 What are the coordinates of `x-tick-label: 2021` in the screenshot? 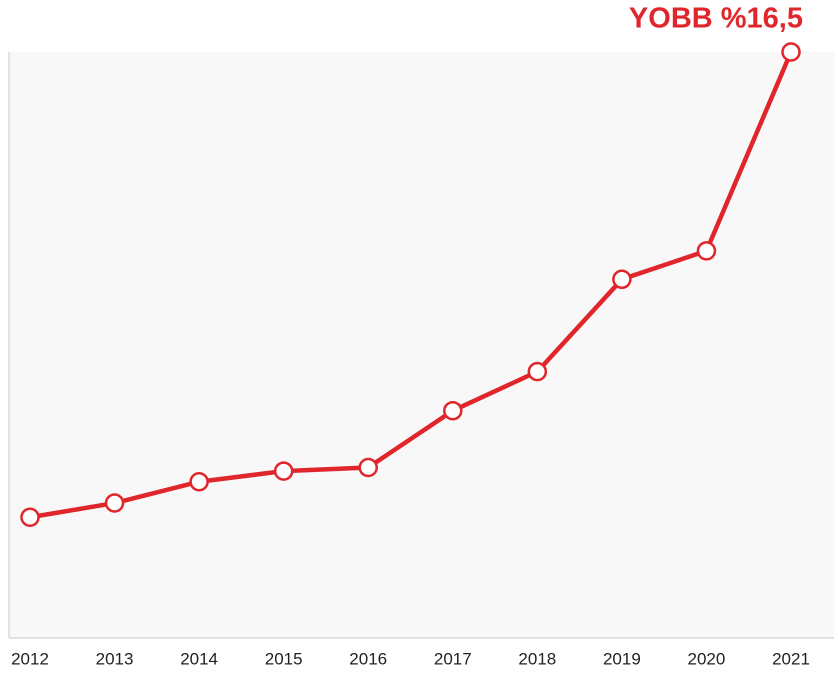 It's located at (791, 658).